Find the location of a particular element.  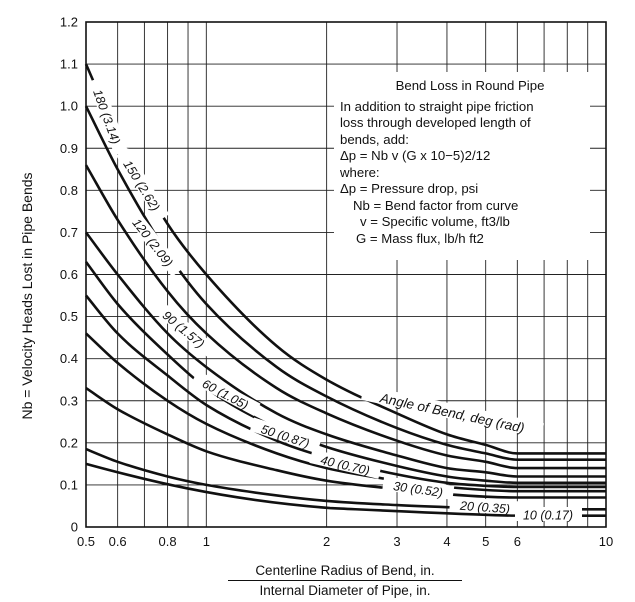

x-tick-label: 5 is located at coordinates (485, 541).